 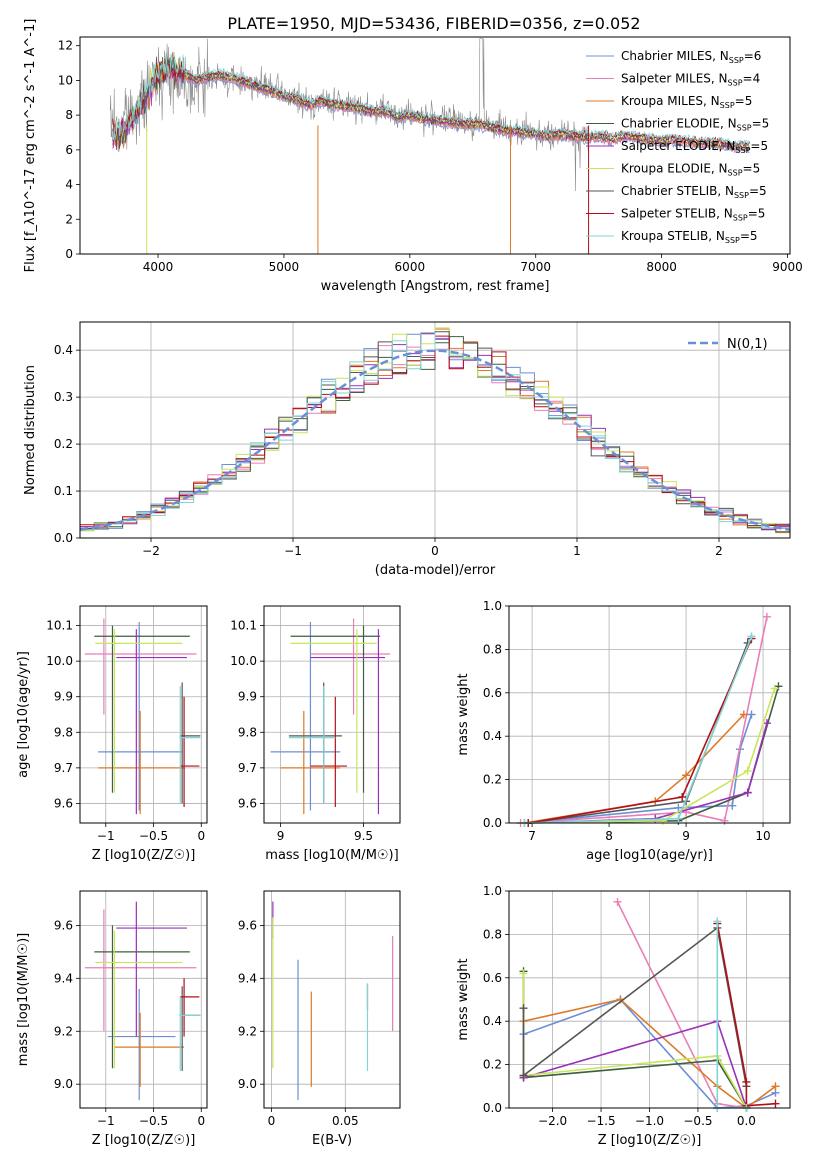 What do you see at coordinates (345, 1121) in the screenshot?
I see `x-tick-label: 0.05` at bounding box center [345, 1121].